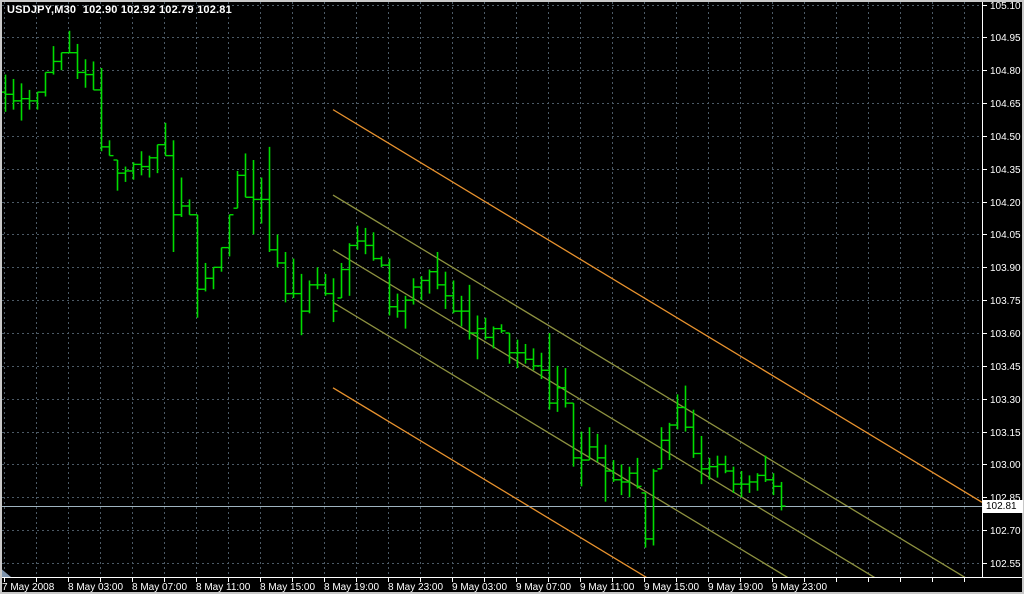  What do you see at coordinates (1005, 104) in the screenshot?
I see `price-axis-label: 104.65` at bounding box center [1005, 104].